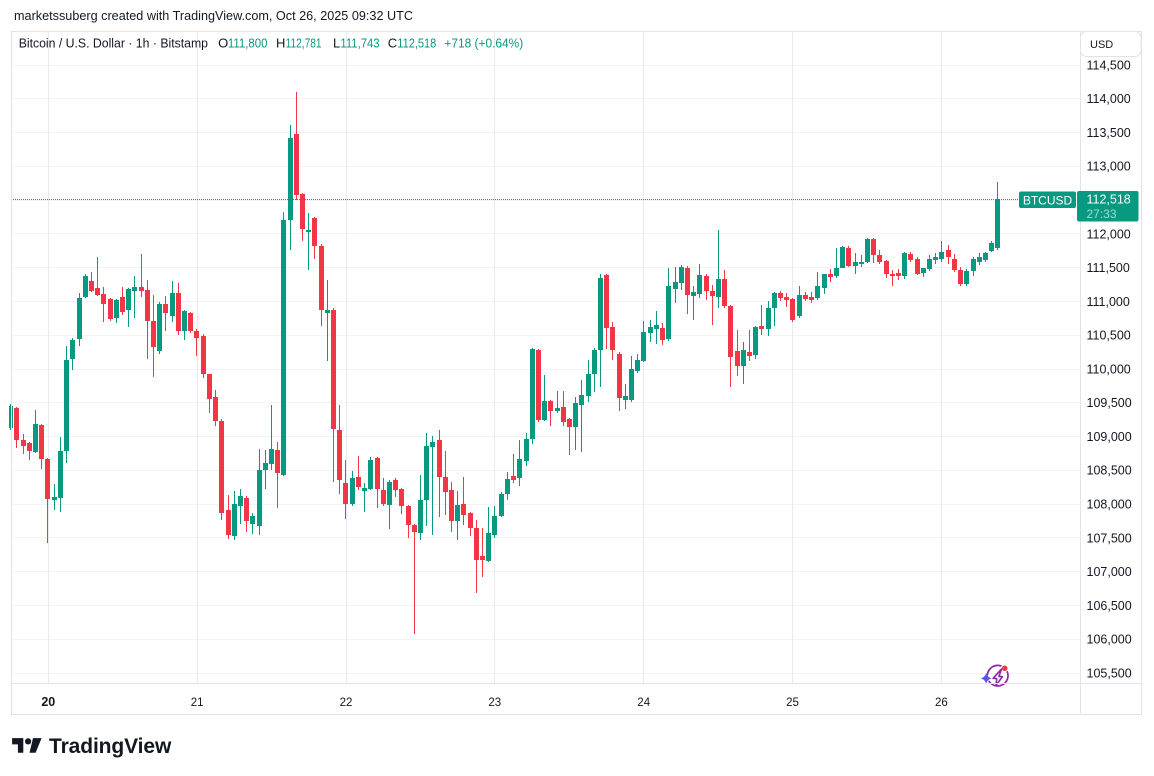 Image resolution: width=1154 pixels, height=776 pixels. What do you see at coordinates (1109, 336) in the screenshot?
I see `svg-text: 110,500` at bounding box center [1109, 336].